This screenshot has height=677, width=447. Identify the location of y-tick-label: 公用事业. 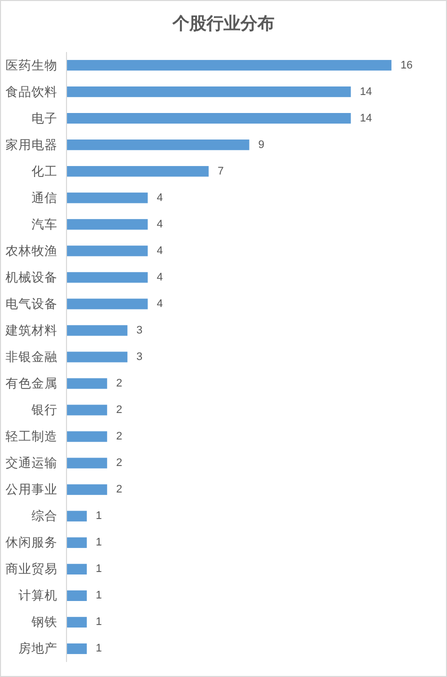
(32, 489).